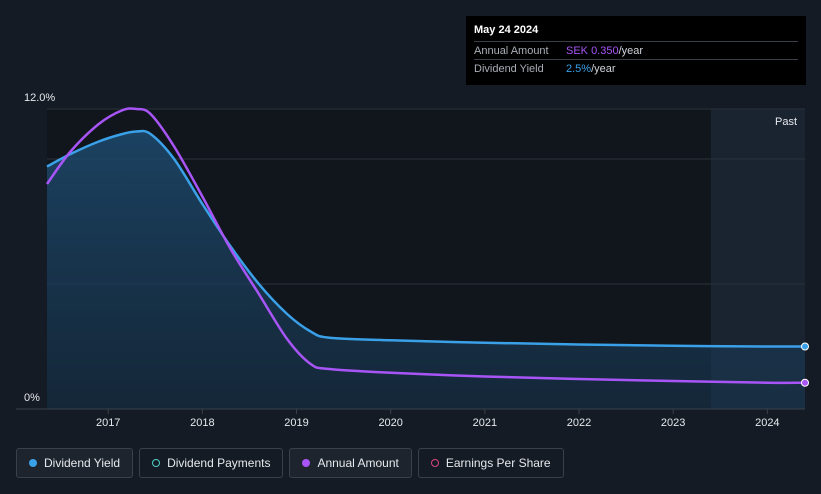 The width and height of the screenshot is (821, 494). I want to click on legend-dividend-yield: Dividend Yield, so click(75, 463).